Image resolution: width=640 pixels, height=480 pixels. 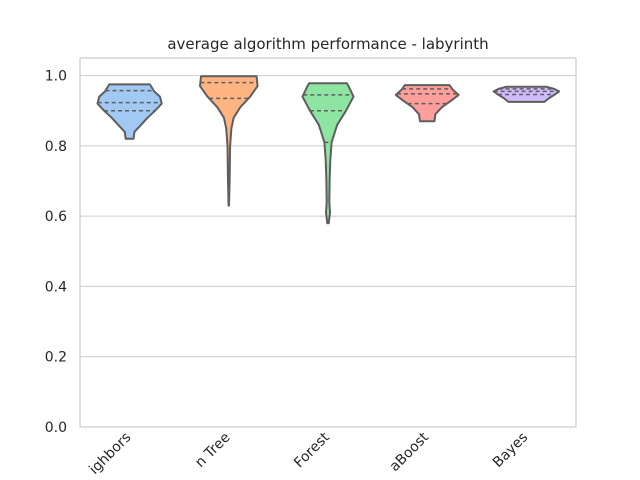 What do you see at coordinates (56, 147) in the screenshot?
I see `y-tick-label: 0.8` at bounding box center [56, 147].